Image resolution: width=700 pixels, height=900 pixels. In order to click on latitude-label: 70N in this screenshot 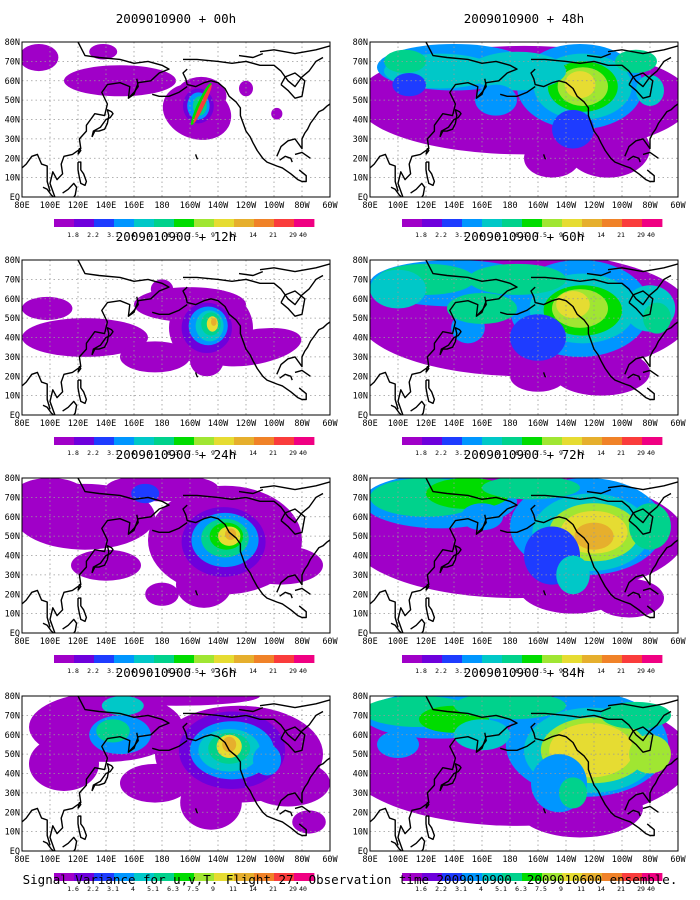, I will do `click(12, 280)`.